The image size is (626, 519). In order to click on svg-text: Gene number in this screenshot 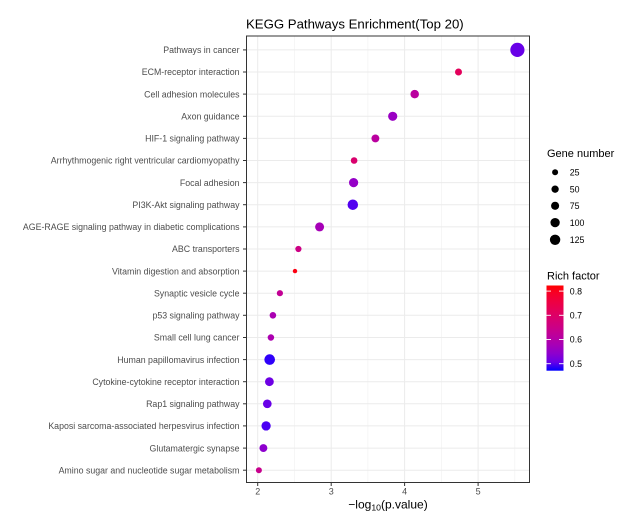, I will do `click(581, 154)`.